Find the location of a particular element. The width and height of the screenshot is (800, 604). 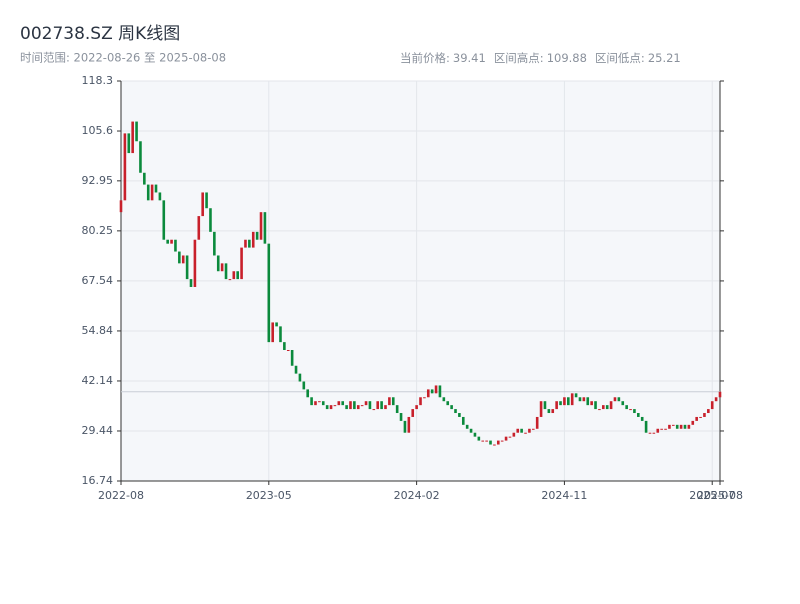

y-tick-label: 54.84 is located at coordinates (98, 330).